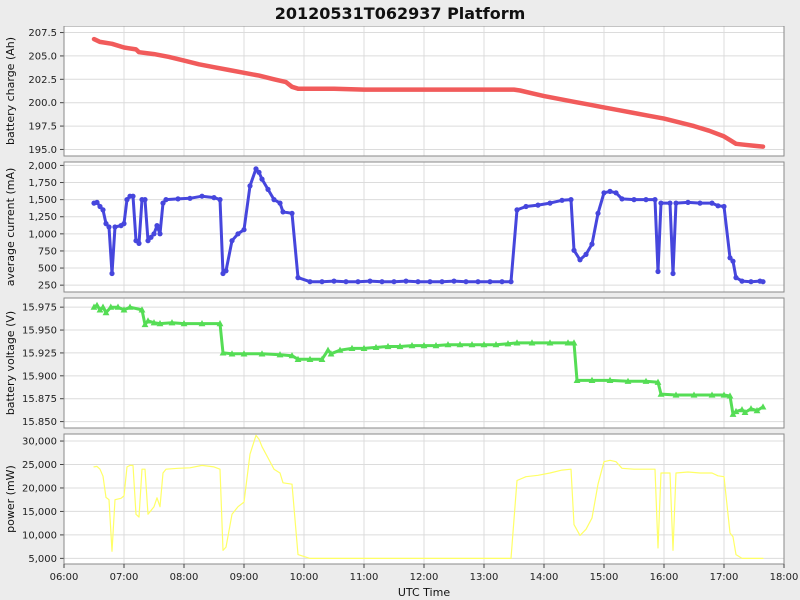 This screenshot has width=800, height=600. I want to click on xtick-label: 10:00, so click(304, 577).